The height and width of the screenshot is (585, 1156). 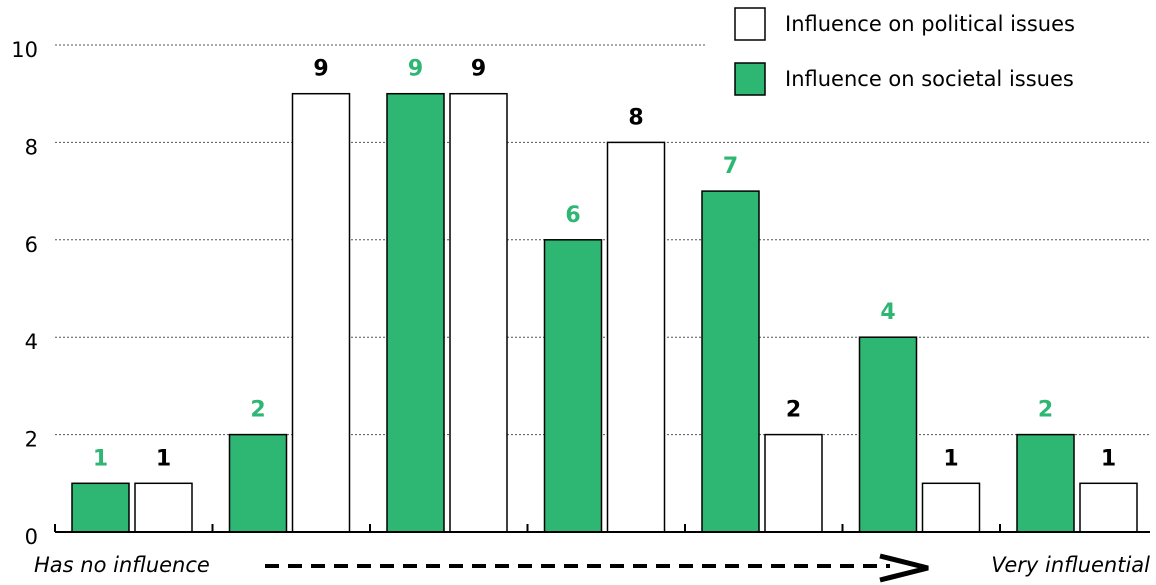 I want to click on y-tick-label: 8, so click(x=31, y=147).